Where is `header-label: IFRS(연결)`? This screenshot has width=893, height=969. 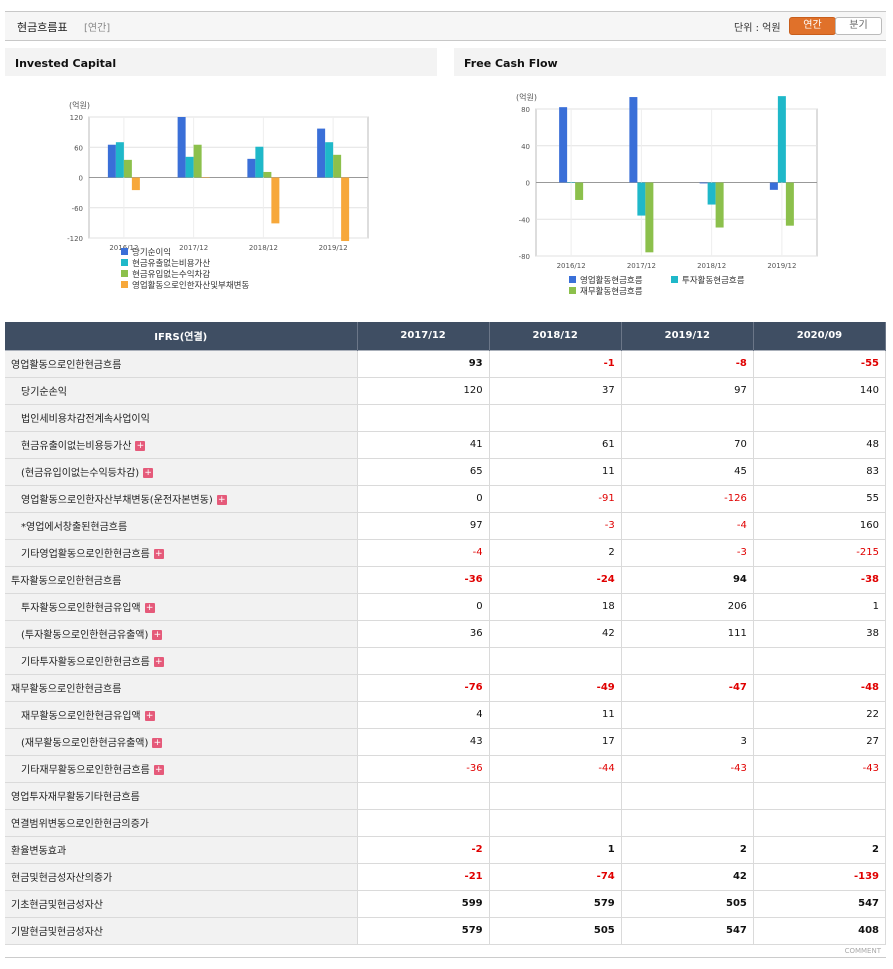
header-label: IFRS(연결) is located at coordinates (181, 336).